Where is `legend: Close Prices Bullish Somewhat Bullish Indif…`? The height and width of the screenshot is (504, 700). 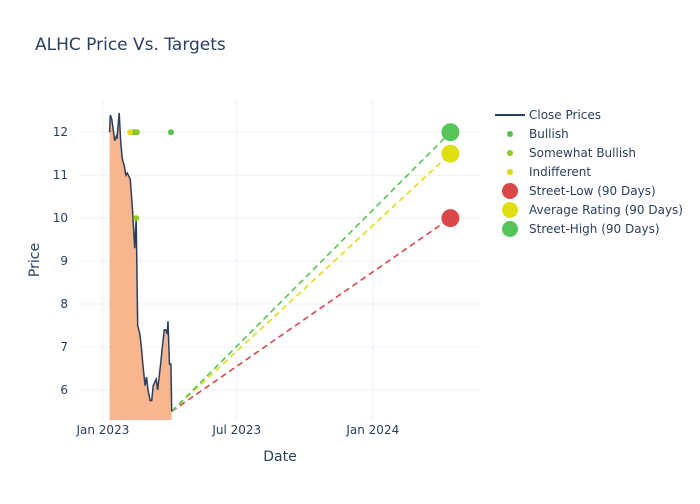 legend: Close Prices Bullish Somewhat Bullish Indif… is located at coordinates (589, 172).